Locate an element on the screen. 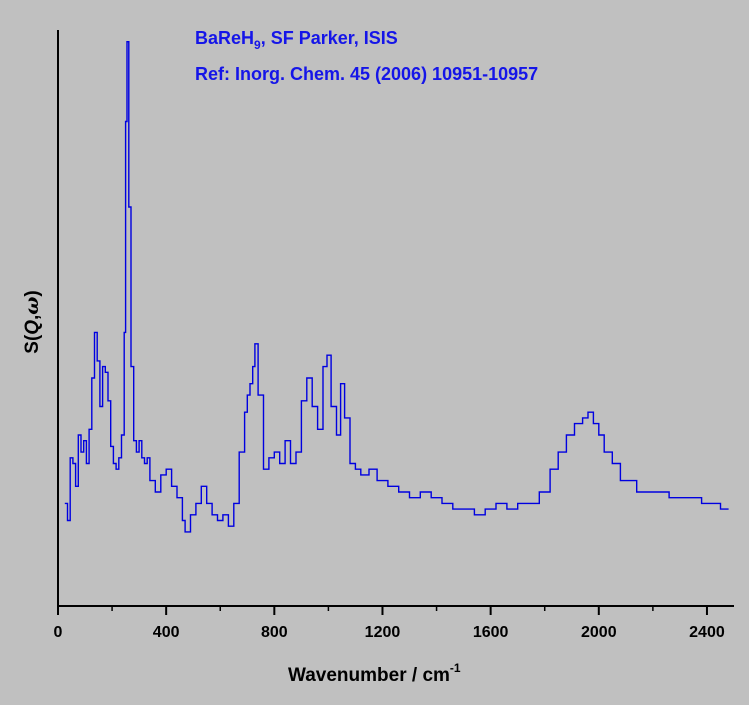  x-axis-label-main: Wavenumber / cm is located at coordinates (369, 675).